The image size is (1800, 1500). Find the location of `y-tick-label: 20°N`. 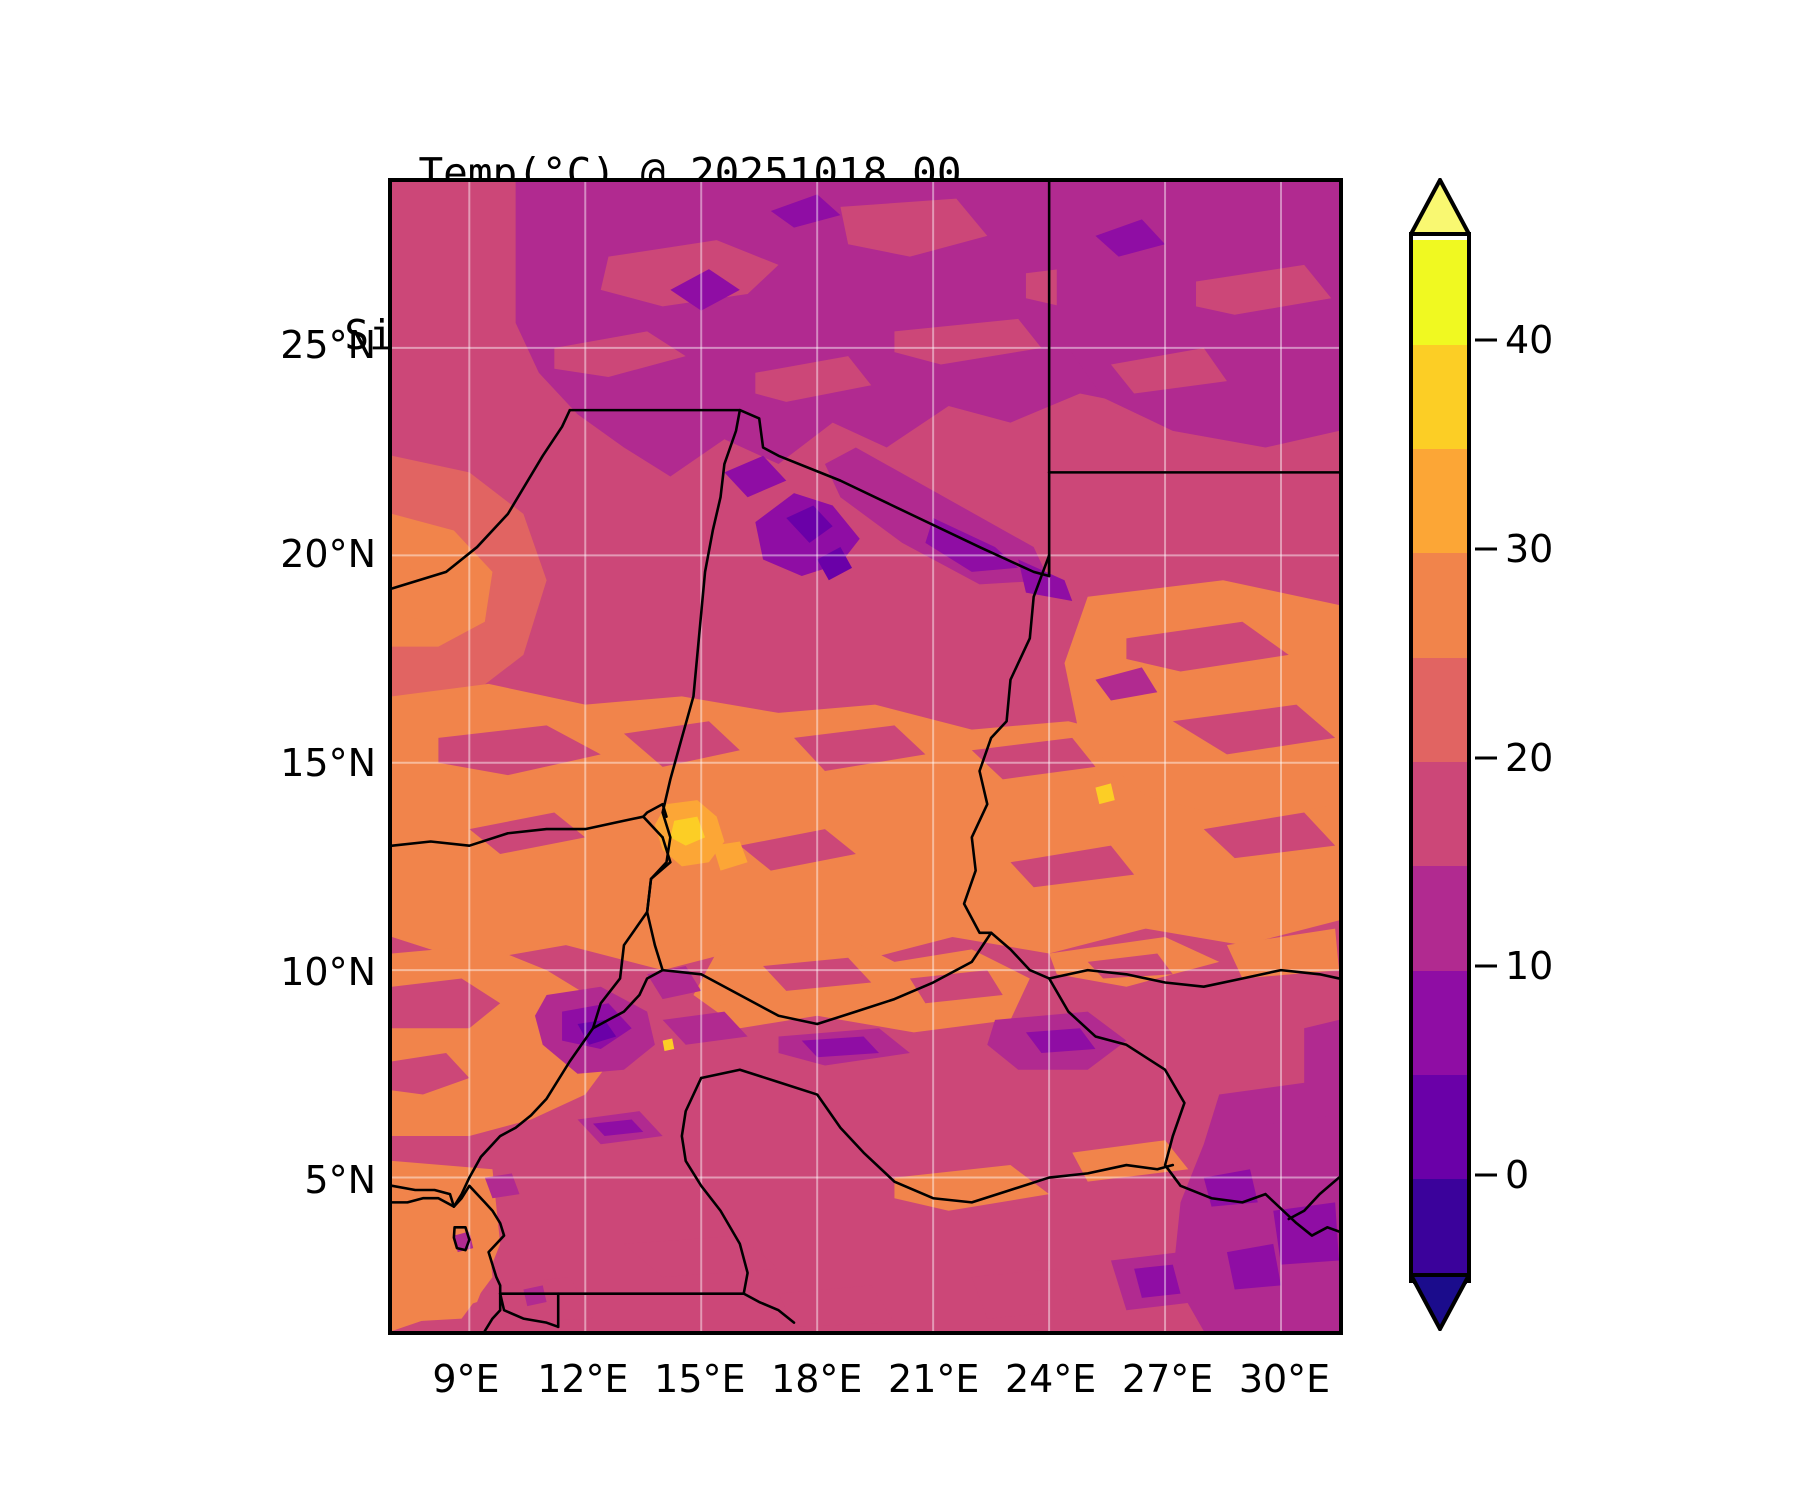

y-tick-label: 20°N is located at coordinates (328, 553).